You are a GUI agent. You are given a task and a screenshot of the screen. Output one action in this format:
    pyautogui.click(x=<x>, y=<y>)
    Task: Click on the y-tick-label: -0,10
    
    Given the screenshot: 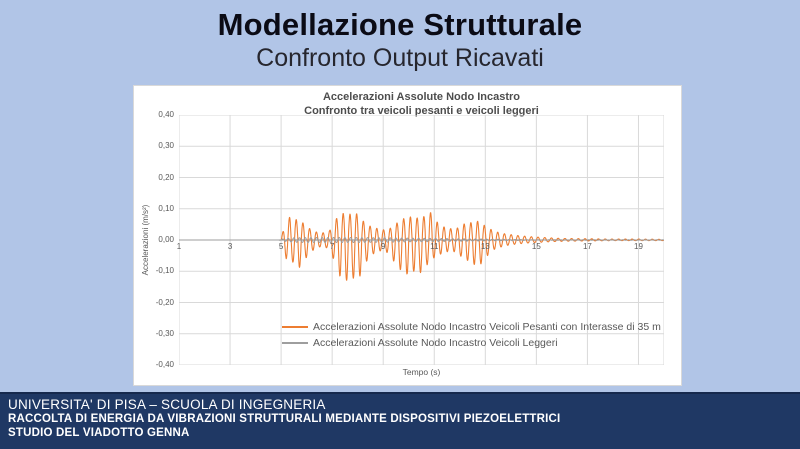 What is the action you would take?
    pyautogui.click(x=164, y=271)
    